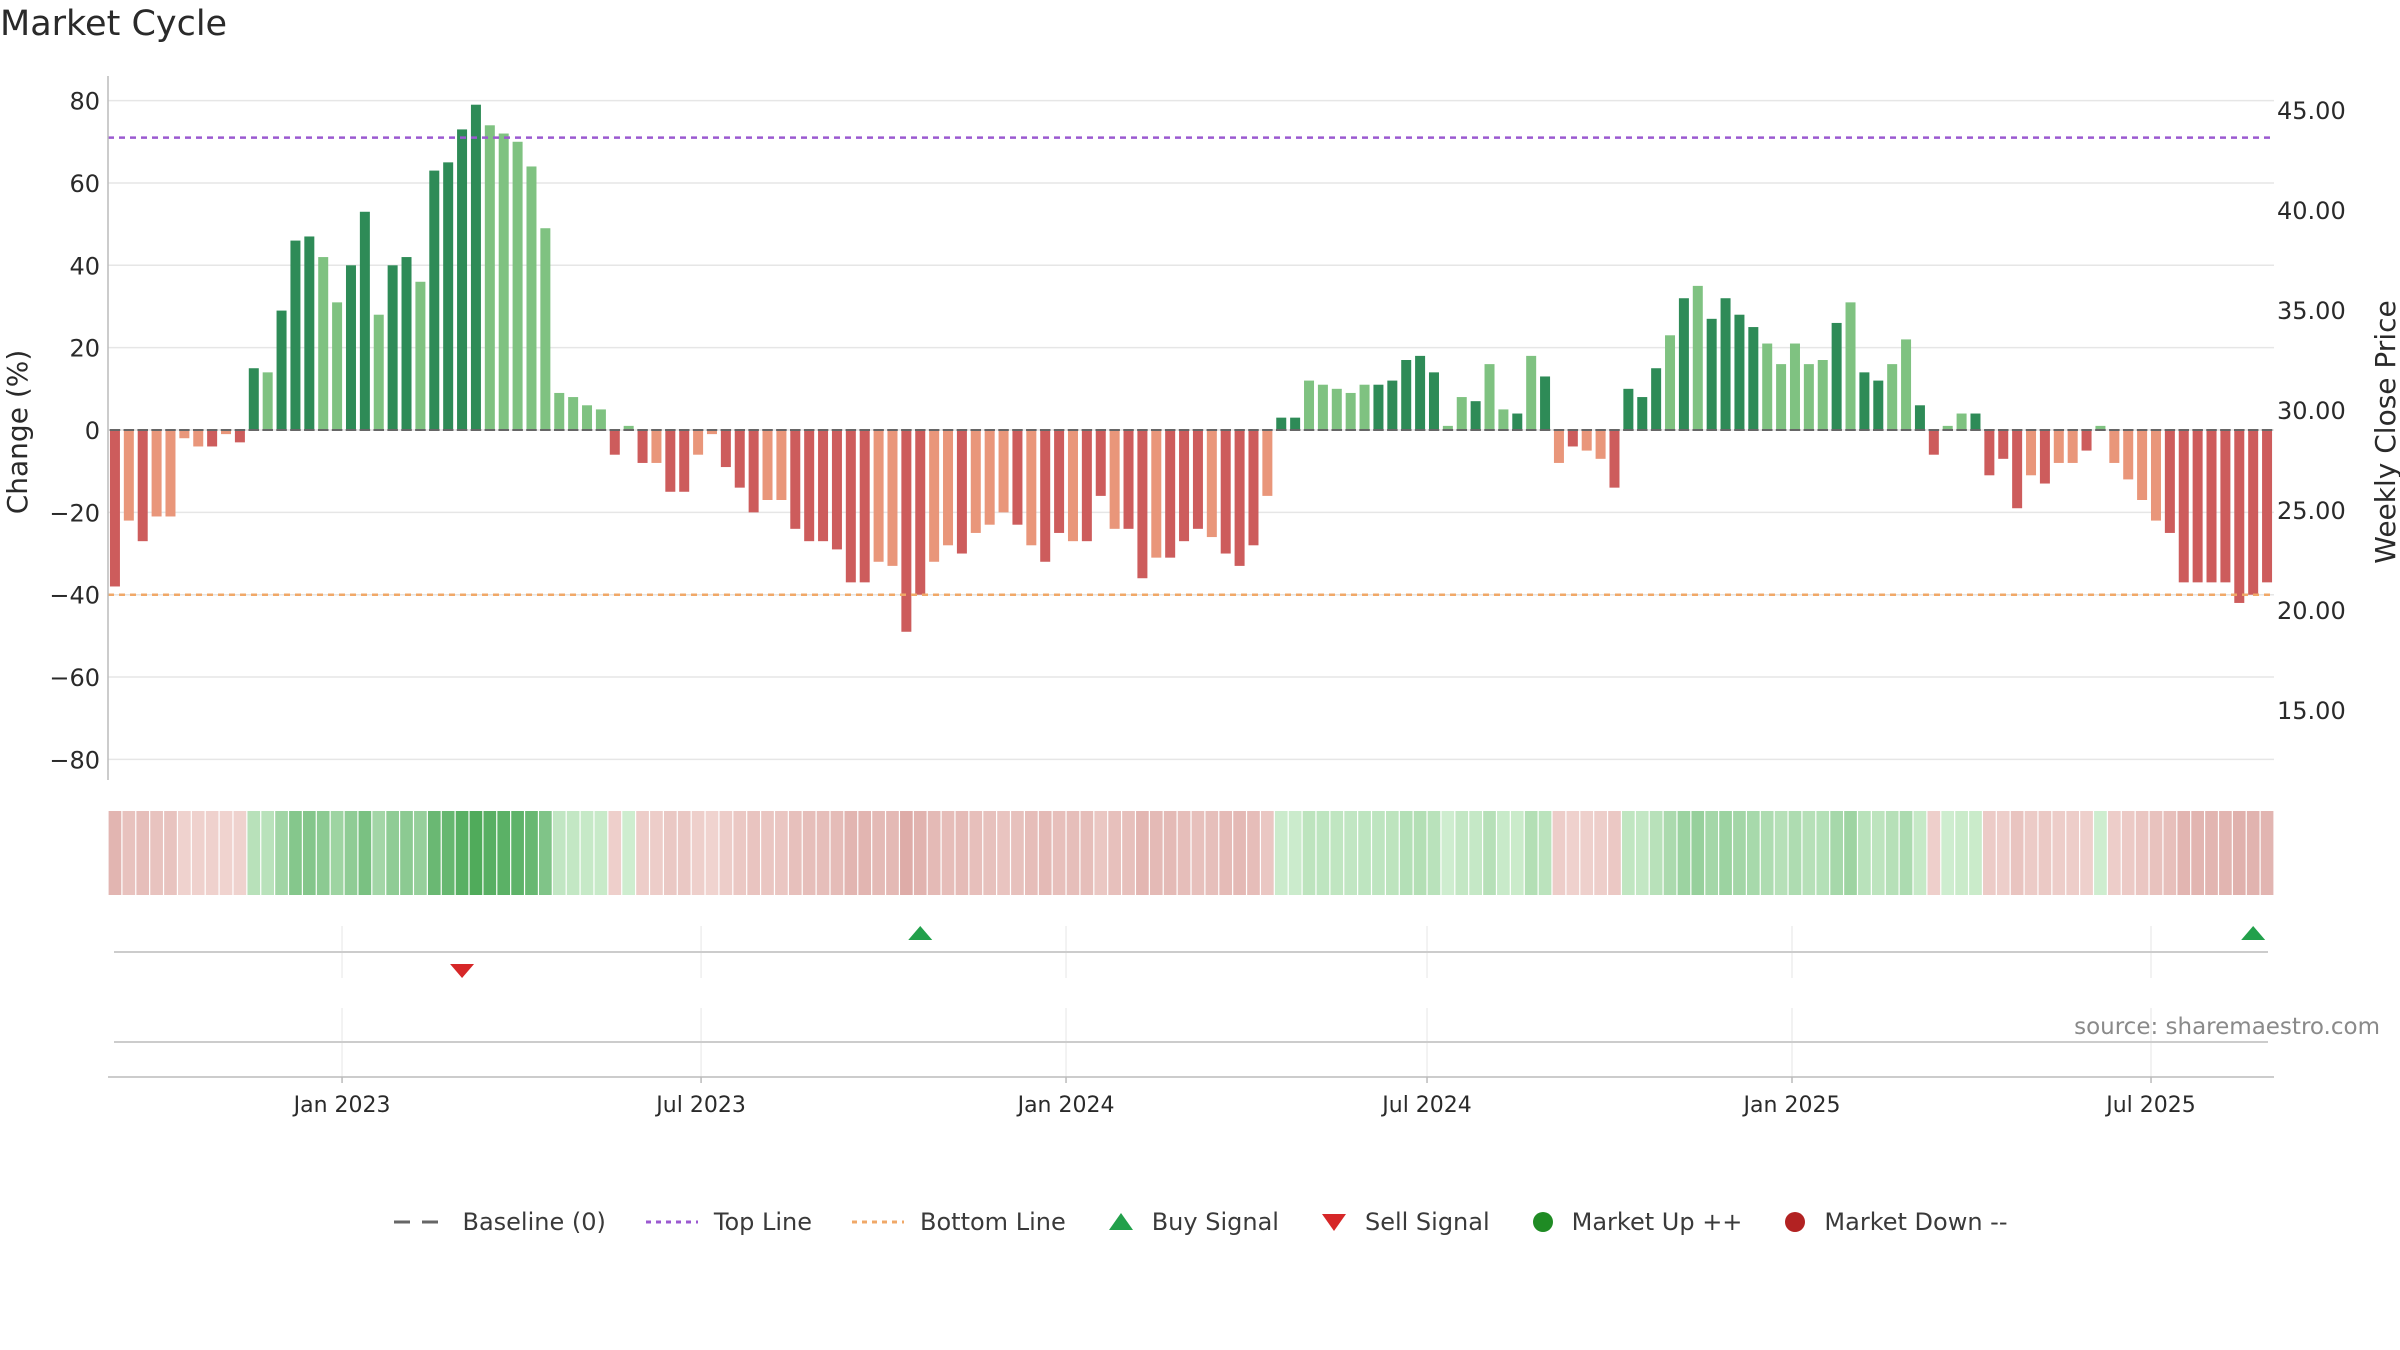 The width and height of the screenshot is (2400, 1350). I want to click on legend-item-buy-signal: Buy Signal, so click(1191, 1222).